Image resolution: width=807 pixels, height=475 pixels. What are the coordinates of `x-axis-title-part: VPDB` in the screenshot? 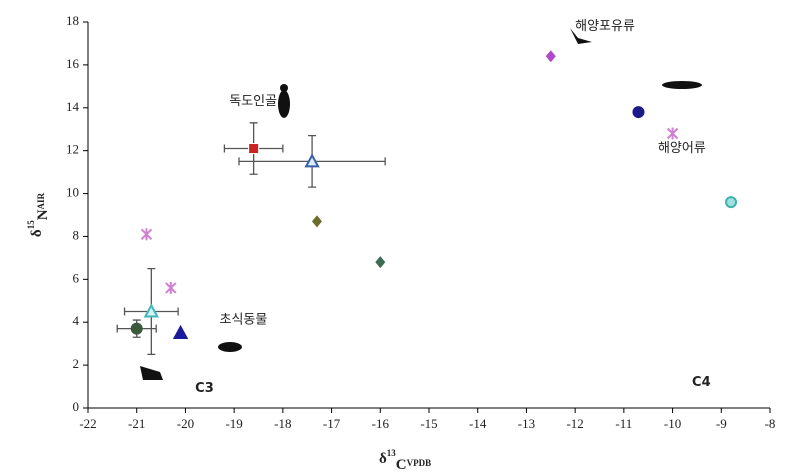 It's located at (419, 463).